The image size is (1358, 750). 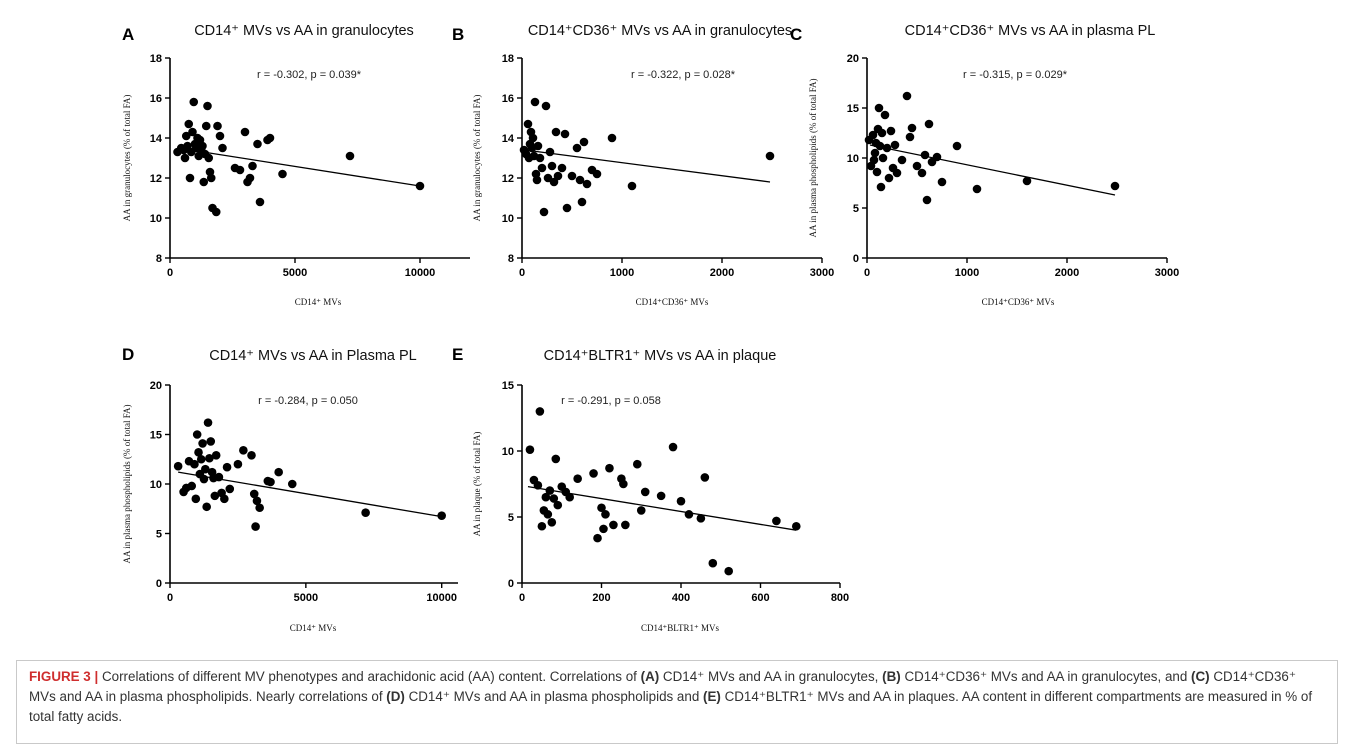 What do you see at coordinates (313, 356) in the screenshot?
I see `panel-d-title: CD14⁺ MVs vs AA in Plasma PL` at bounding box center [313, 356].